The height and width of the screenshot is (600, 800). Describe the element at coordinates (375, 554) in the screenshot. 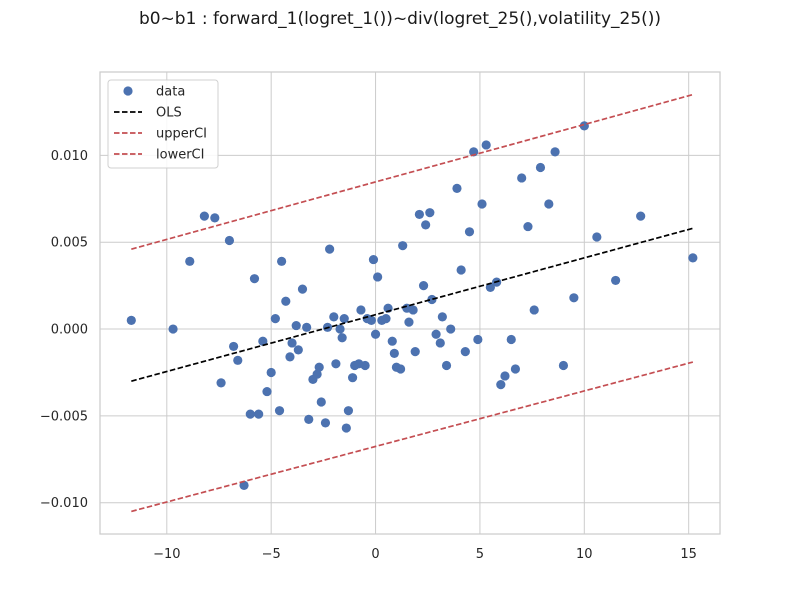

I see `x-tick-label: 0` at that location.